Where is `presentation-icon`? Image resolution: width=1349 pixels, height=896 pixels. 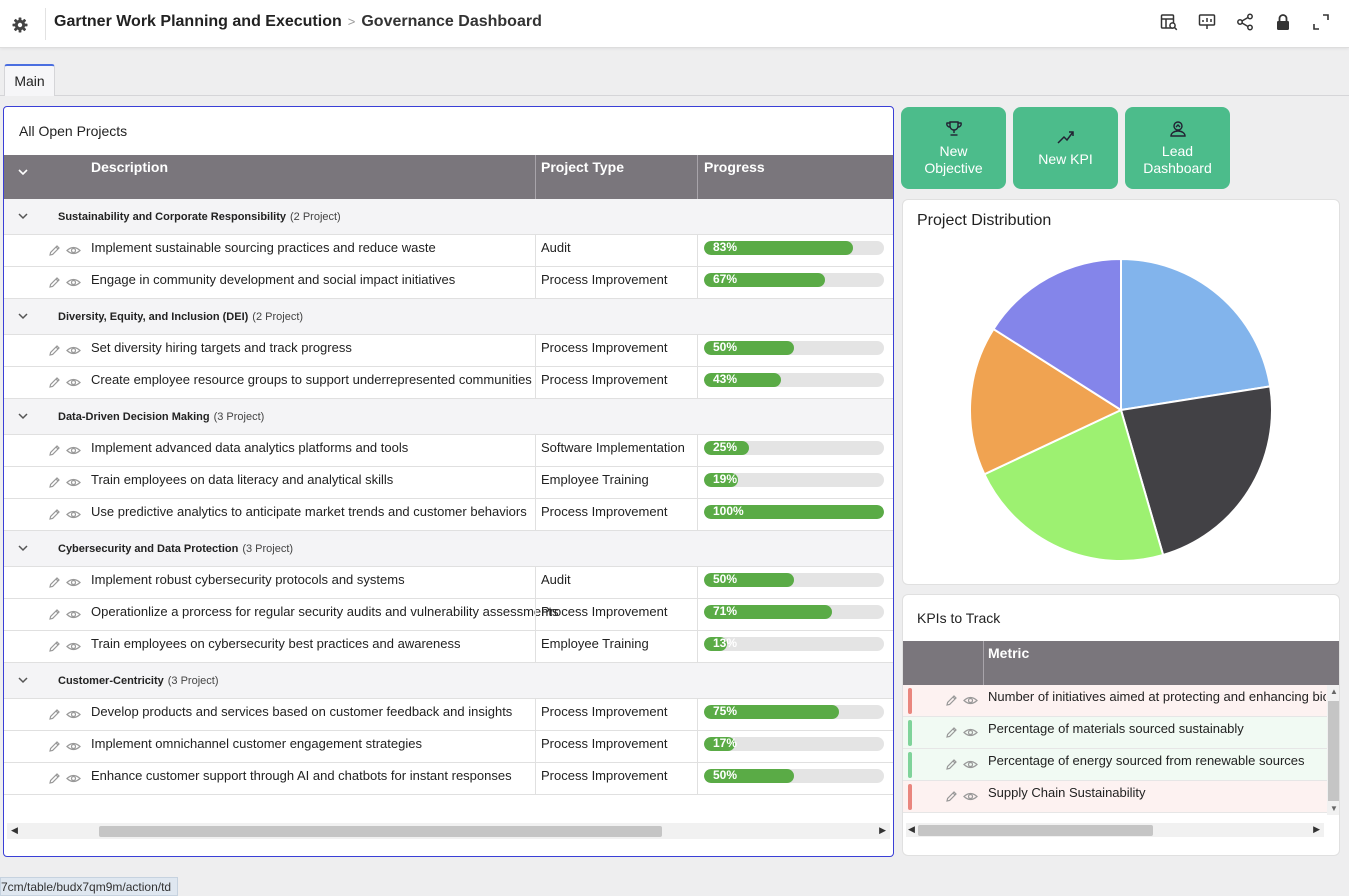
presentation-icon is located at coordinates (1207, 22).